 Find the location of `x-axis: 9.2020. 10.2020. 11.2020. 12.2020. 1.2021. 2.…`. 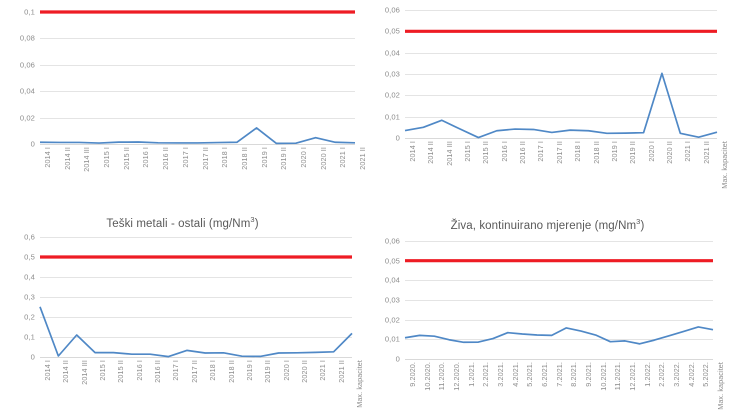

x-axis: 9.2020. 10.2020. 11.2020. 12.2020. 1.2021. 2.… is located at coordinates (565, 384).